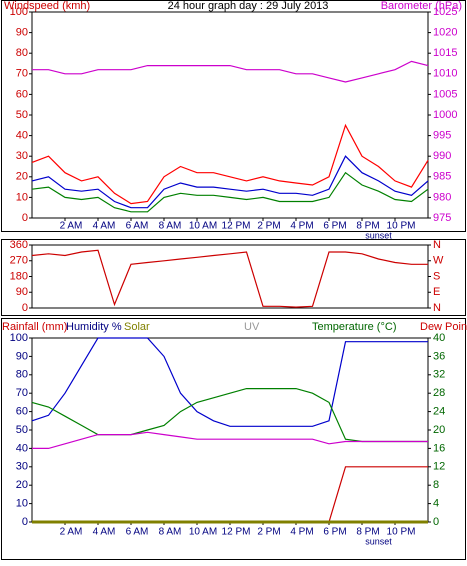 The width and height of the screenshot is (467, 566). Describe the element at coordinates (252, 327) in the screenshot. I see `legend-entry: UV` at that location.